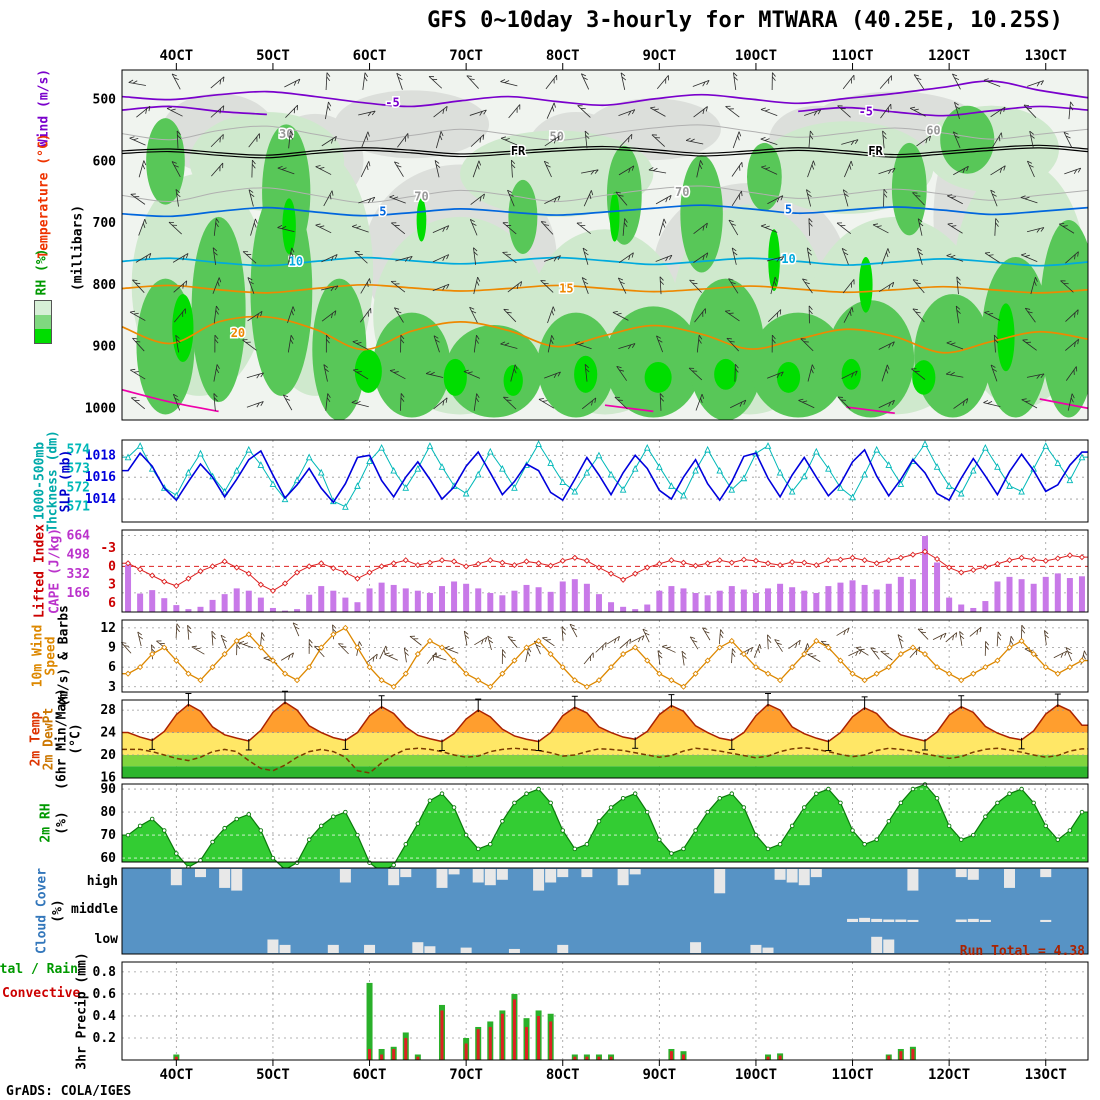 This screenshot has width=1100, height=1100. I want to click on svg-text: 900, so click(105, 347).